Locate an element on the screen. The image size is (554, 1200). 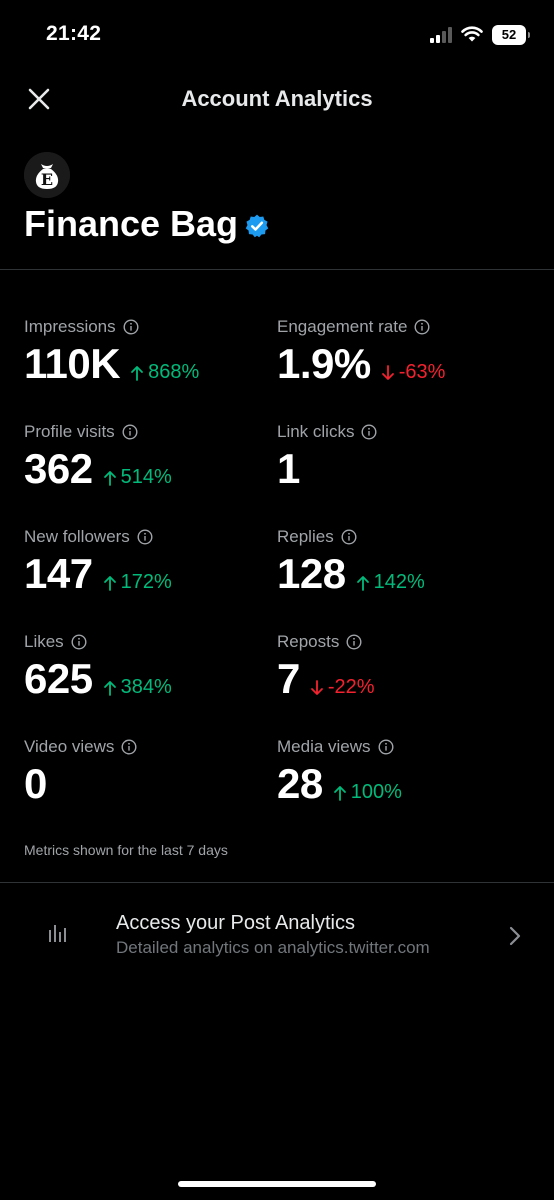
metric-label-row: Reposts is located at coordinates (402, 642).